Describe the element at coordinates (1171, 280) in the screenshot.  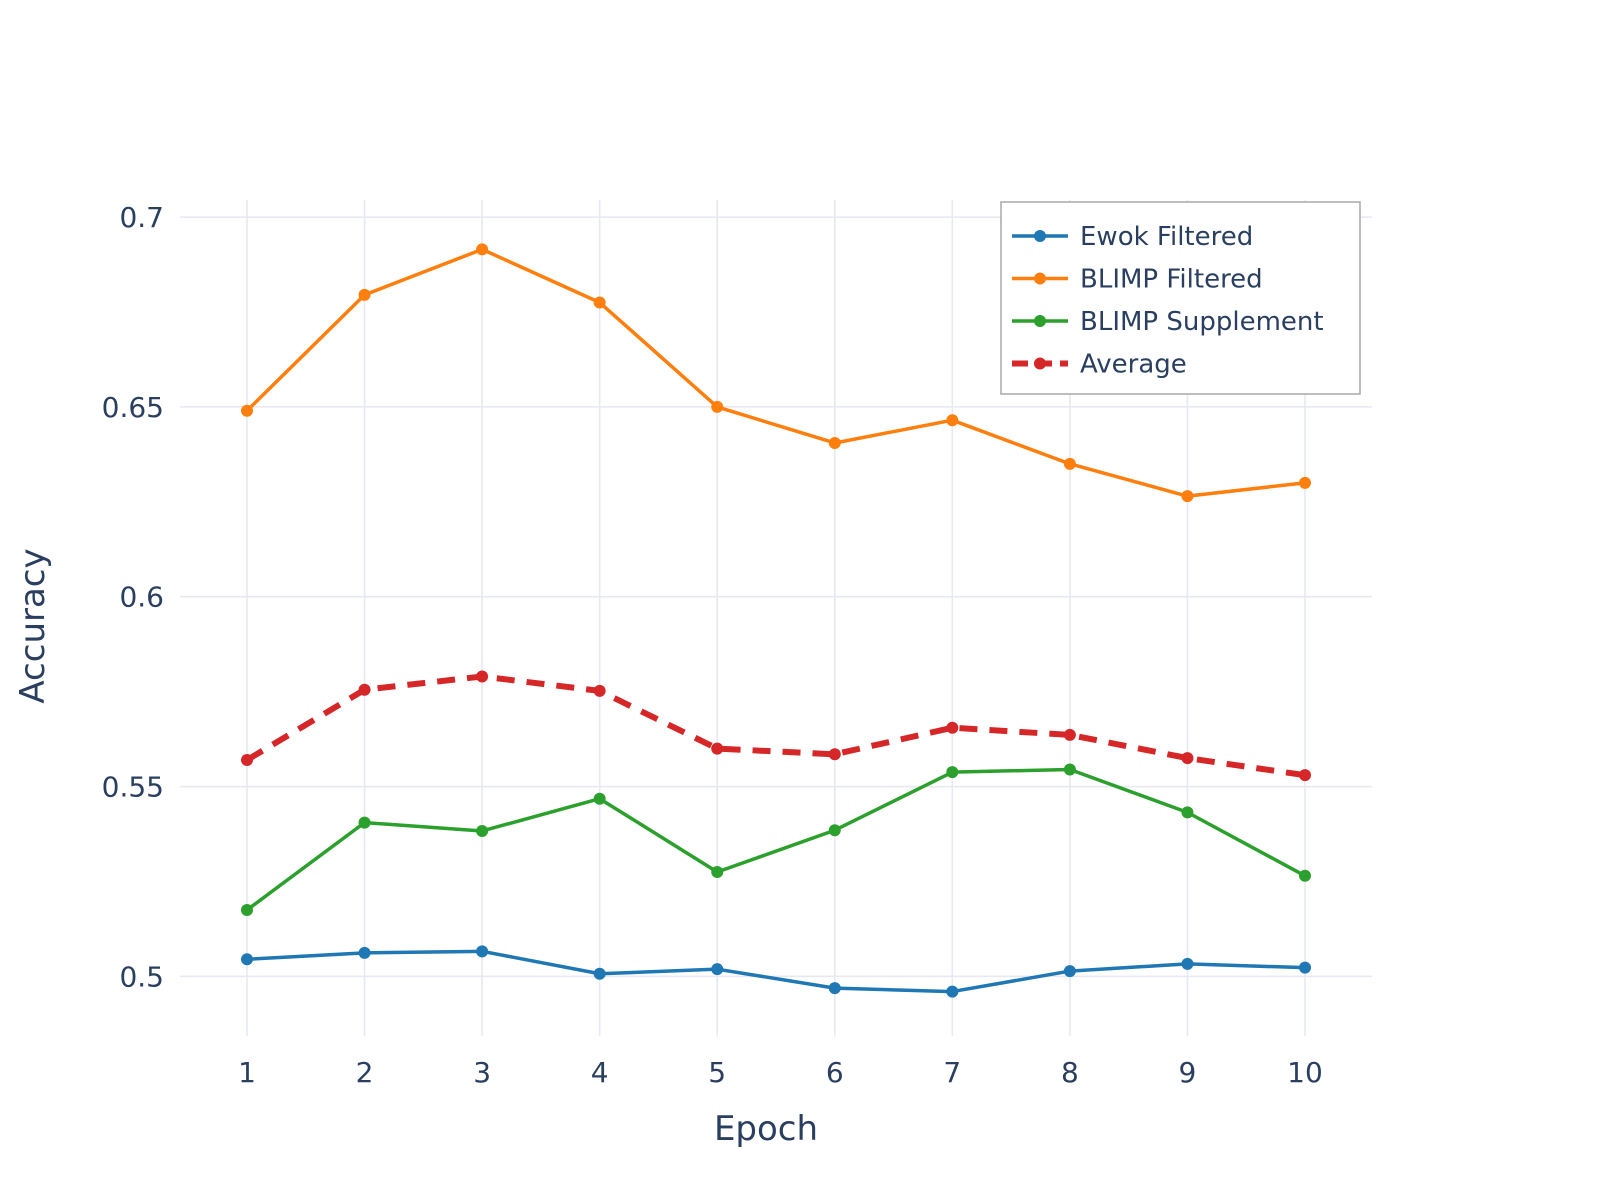
I see `legend-label: BLIMP Filtered` at that location.